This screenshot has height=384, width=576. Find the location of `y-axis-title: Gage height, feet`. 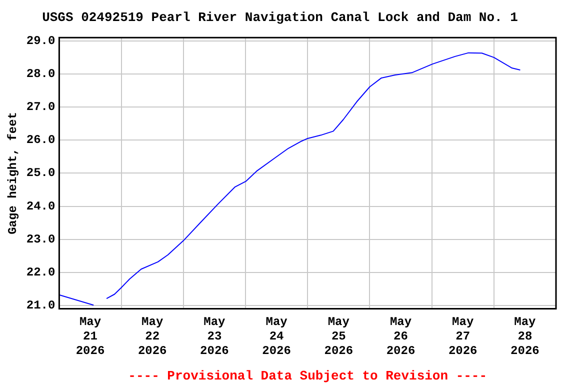

y-axis-title: Gage height, feet is located at coordinates (13, 173).